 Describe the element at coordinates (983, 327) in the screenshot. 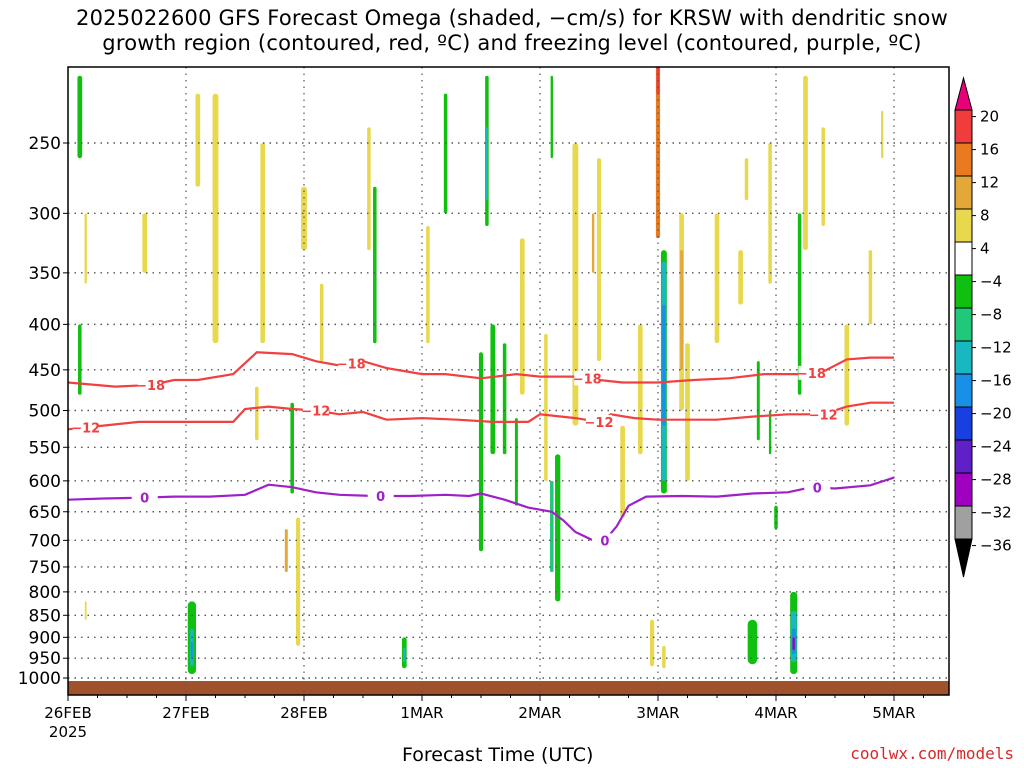

I see `colorbar: 20 16 12 8 4 −4 −8 −12 −16 −20 −24 −28 −32 −36` at that location.